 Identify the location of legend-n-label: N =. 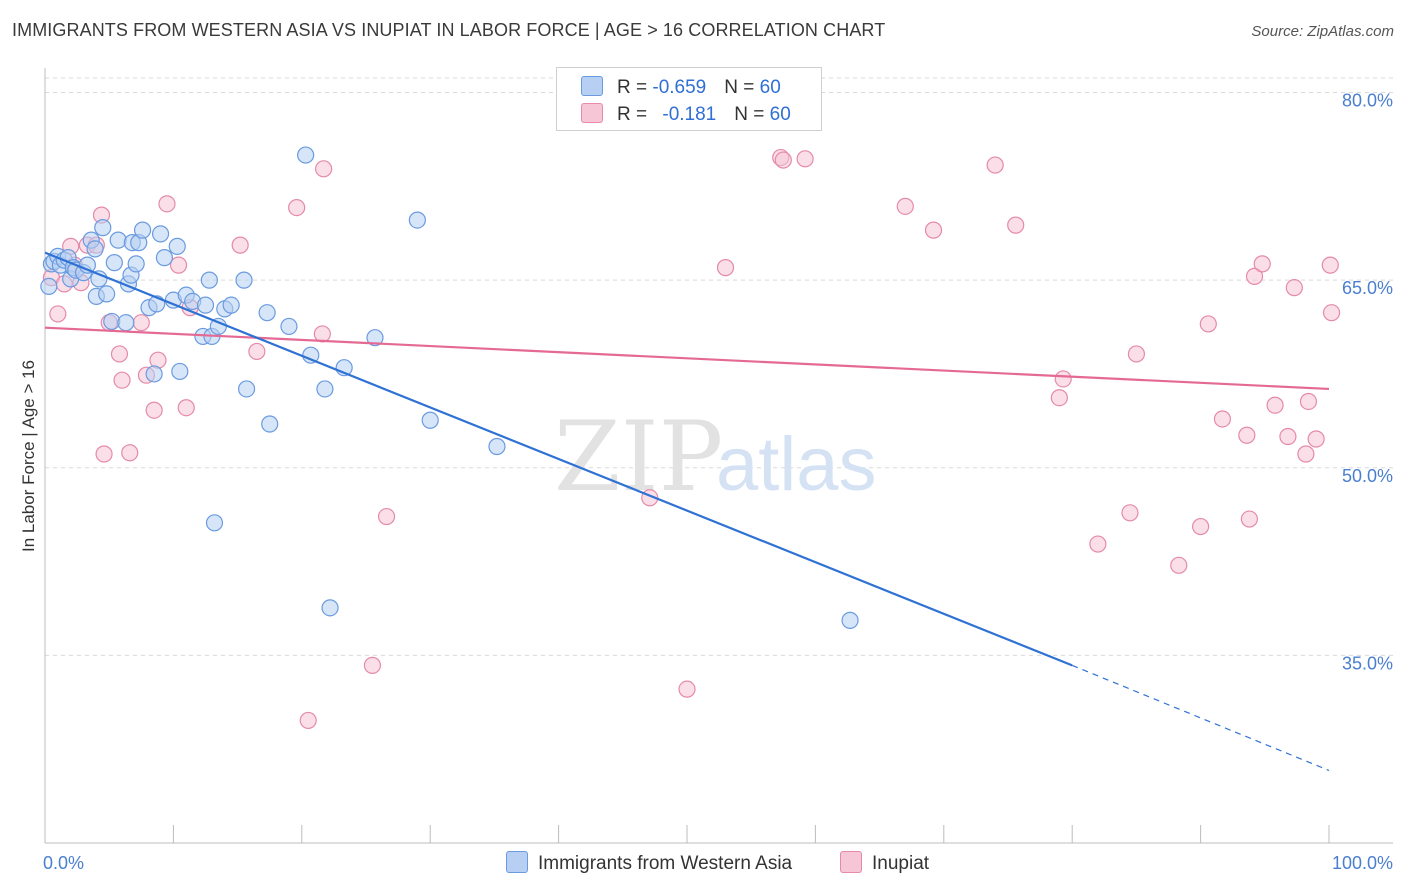
(742, 87).